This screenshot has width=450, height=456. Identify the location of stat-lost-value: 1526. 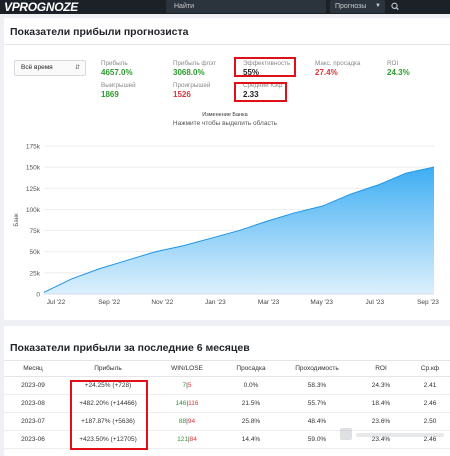
(182, 94).